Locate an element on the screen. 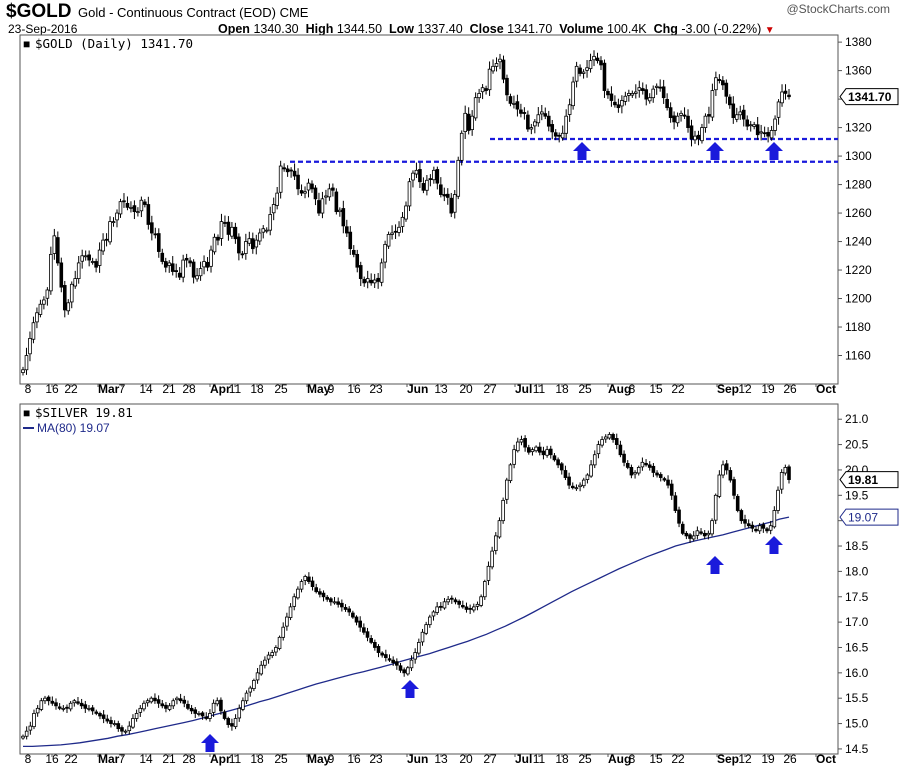 This screenshot has height=771, width=900. volume-label: Volume is located at coordinates (581, 29).